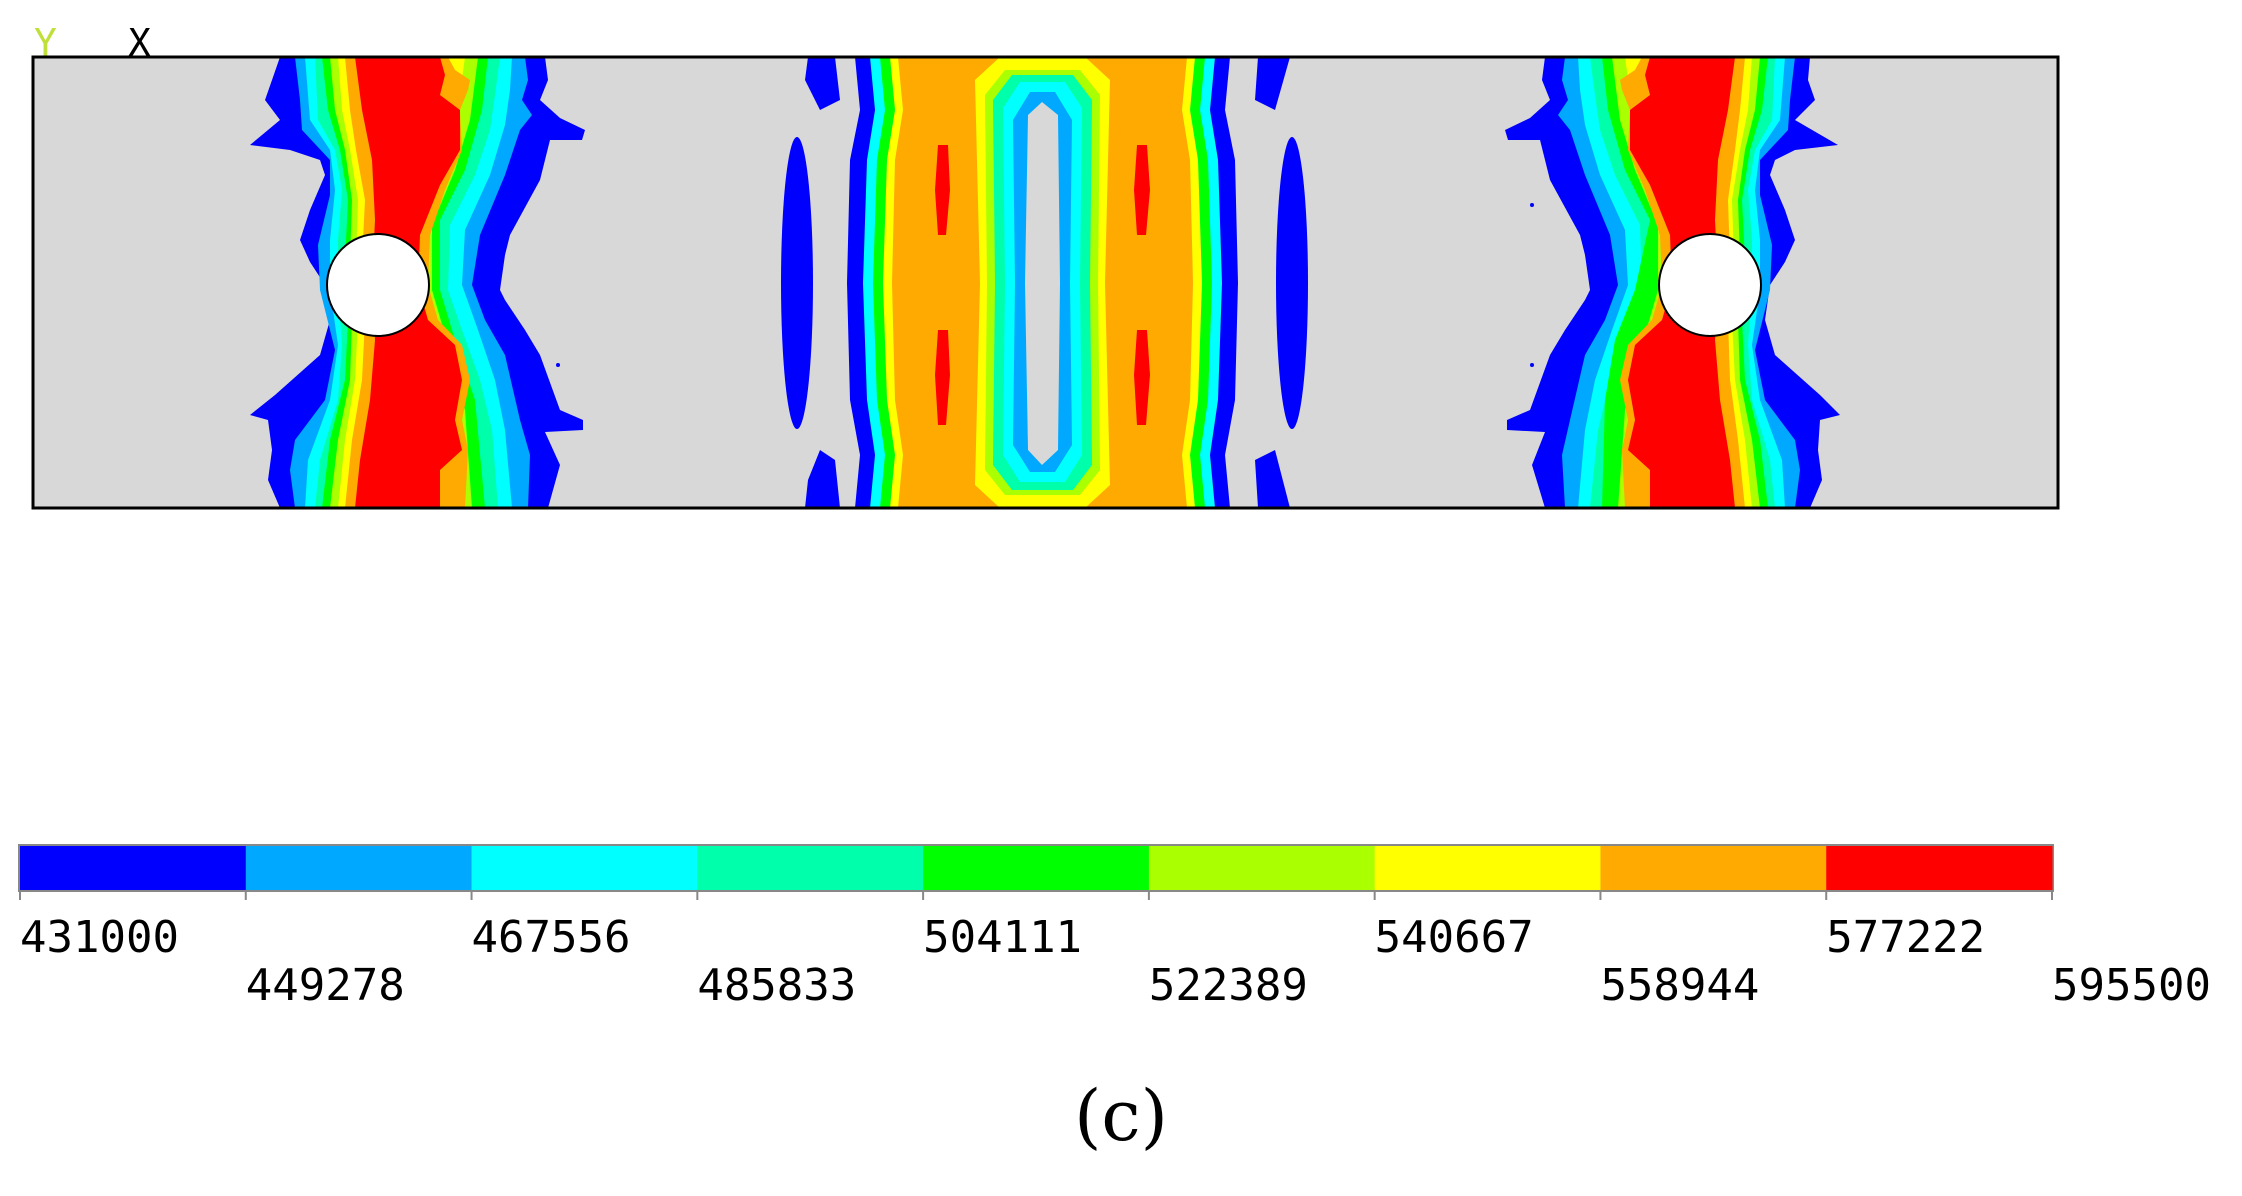 This screenshot has width=2242, height=1196. What do you see at coordinates (1142, 377) in the screenshot?
I see `center-red-streak-right-bottom` at bounding box center [1142, 377].